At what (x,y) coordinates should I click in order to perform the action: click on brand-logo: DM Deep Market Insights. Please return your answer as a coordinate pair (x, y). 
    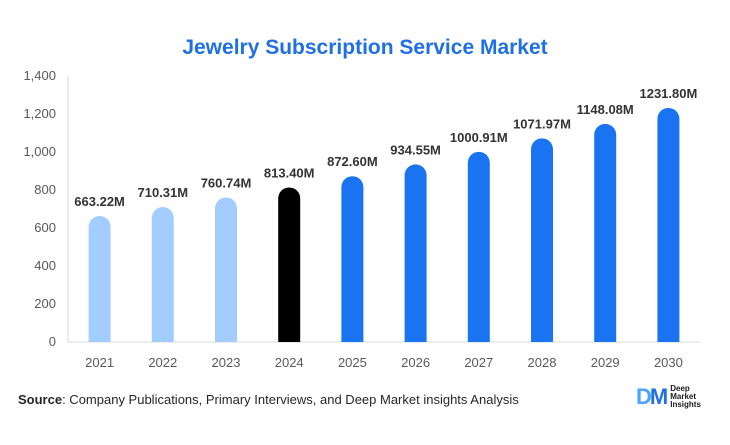
    Looking at the image, I should click on (668, 397).